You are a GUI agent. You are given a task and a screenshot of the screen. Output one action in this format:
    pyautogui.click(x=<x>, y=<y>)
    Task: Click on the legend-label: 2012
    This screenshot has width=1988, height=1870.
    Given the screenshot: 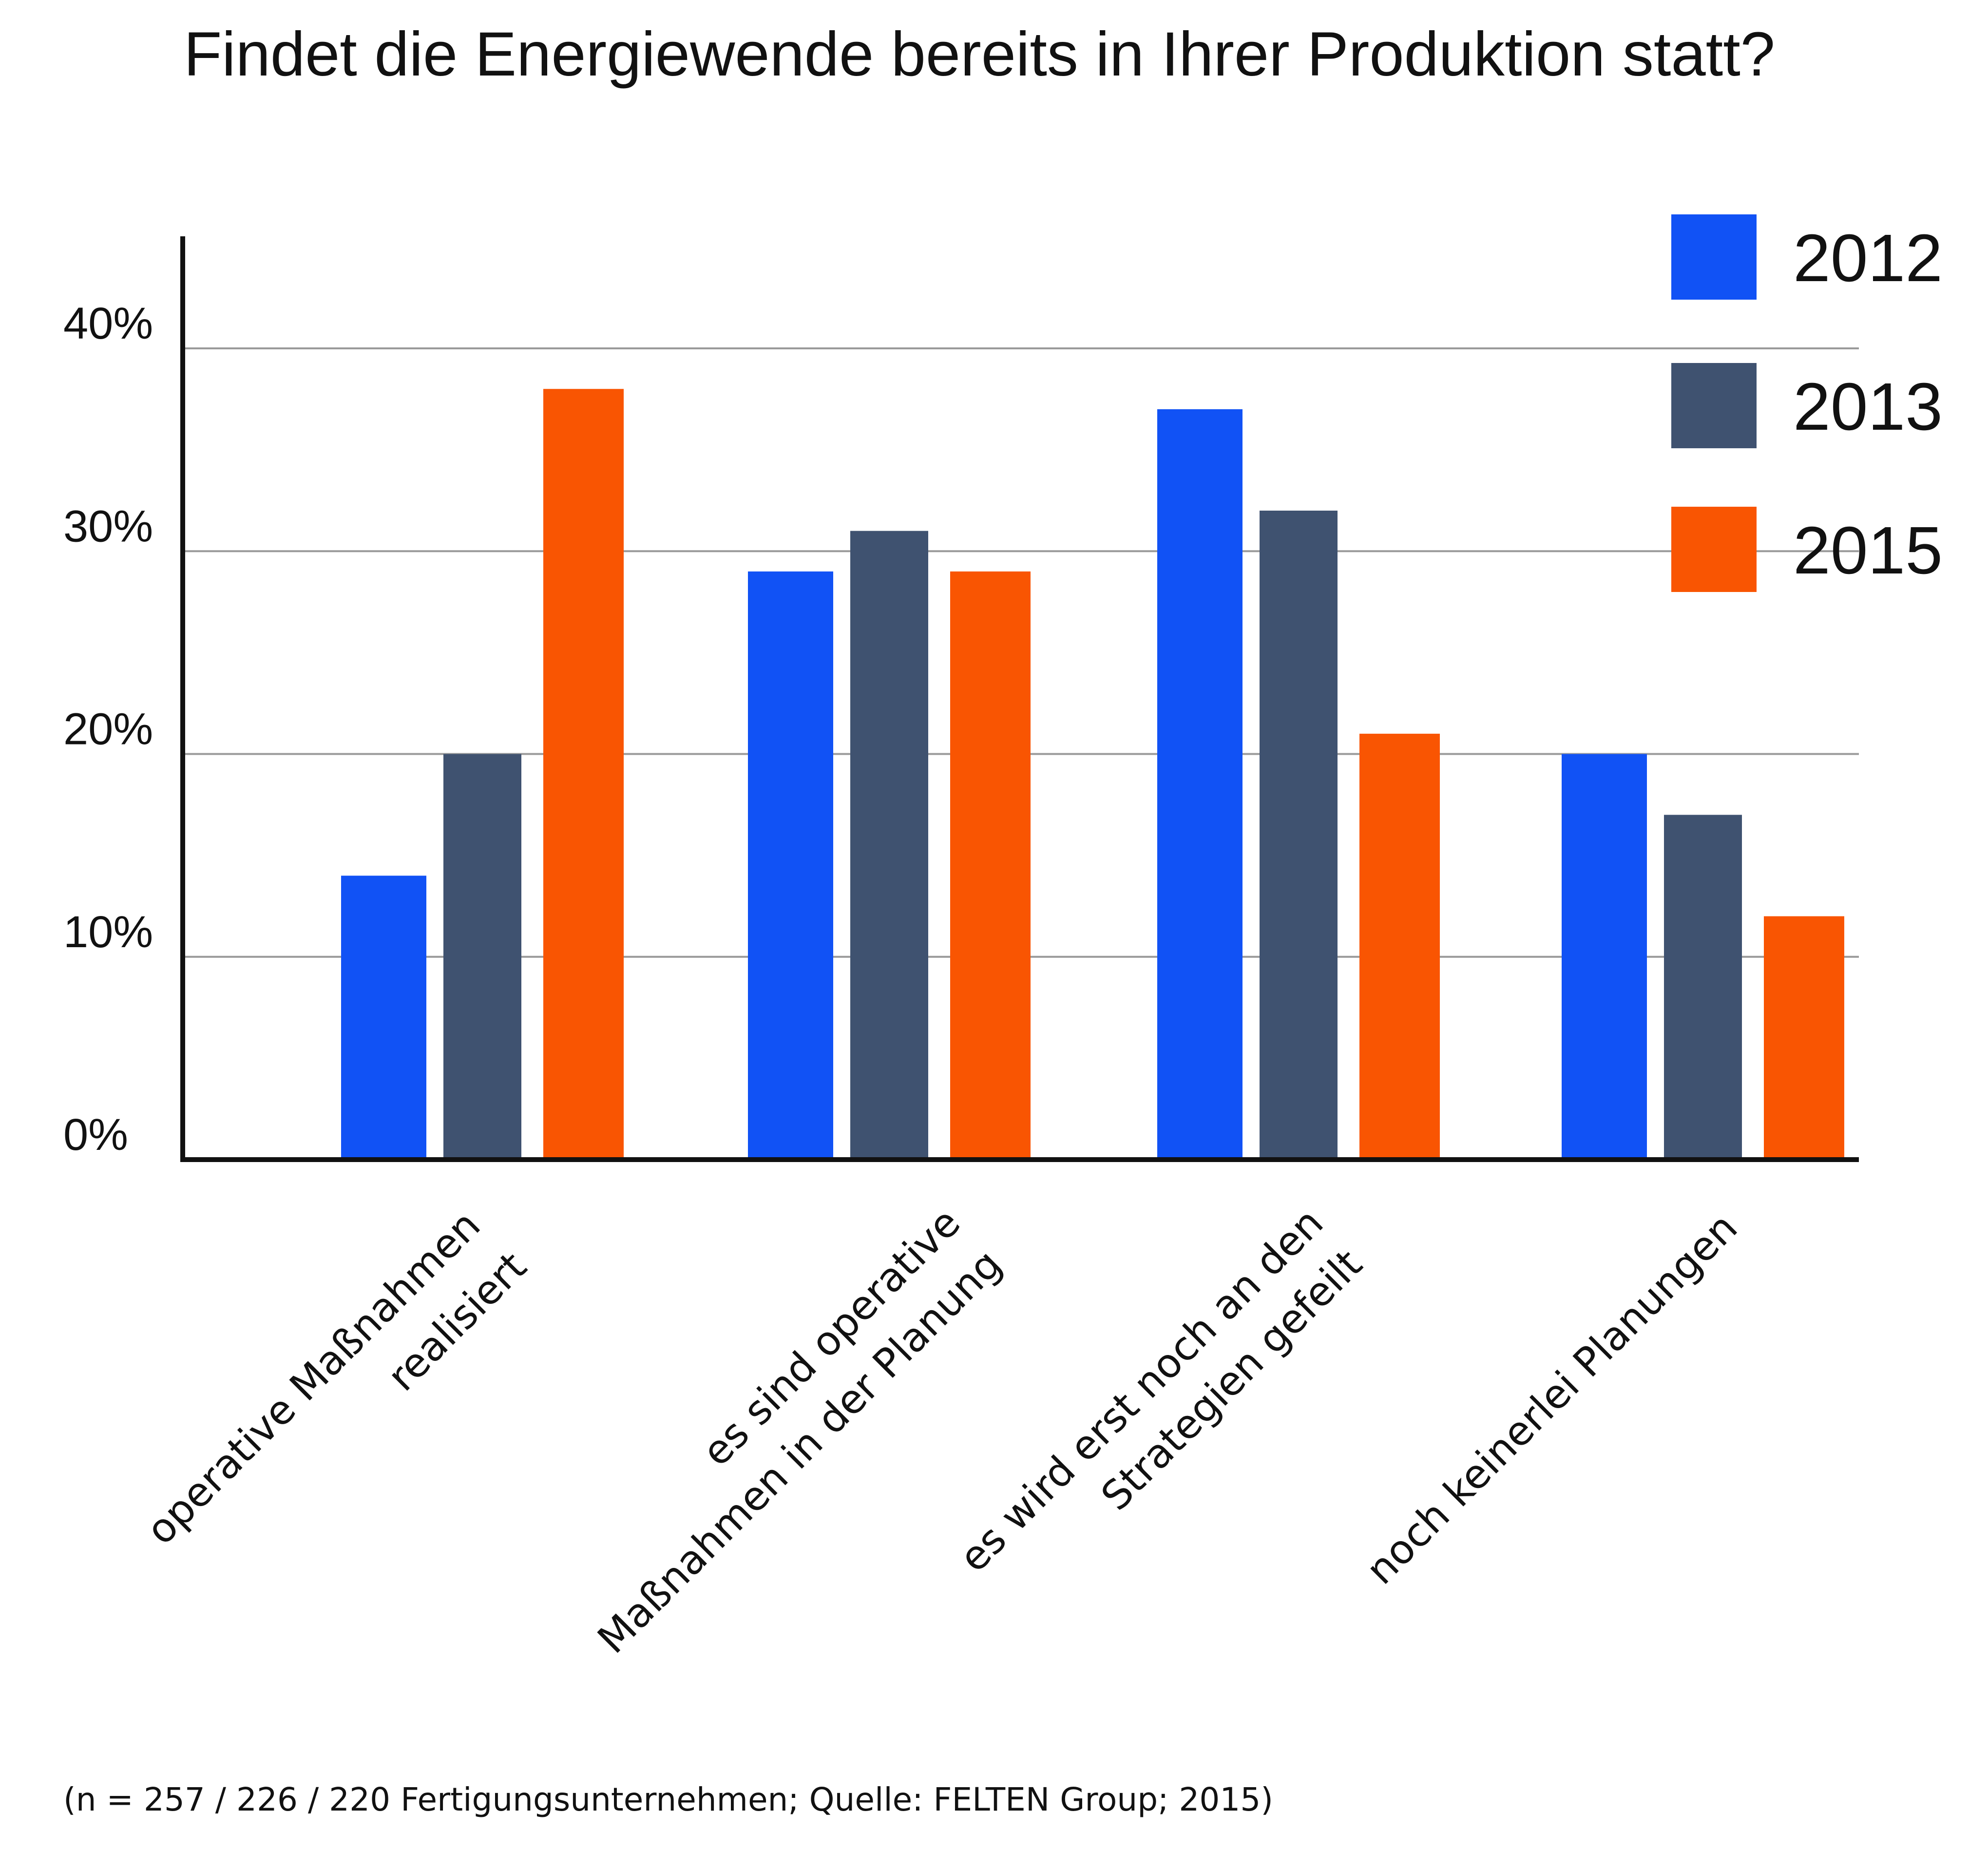 What is the action you would take?
    pyautogui.click(x=1868, y=258)
    